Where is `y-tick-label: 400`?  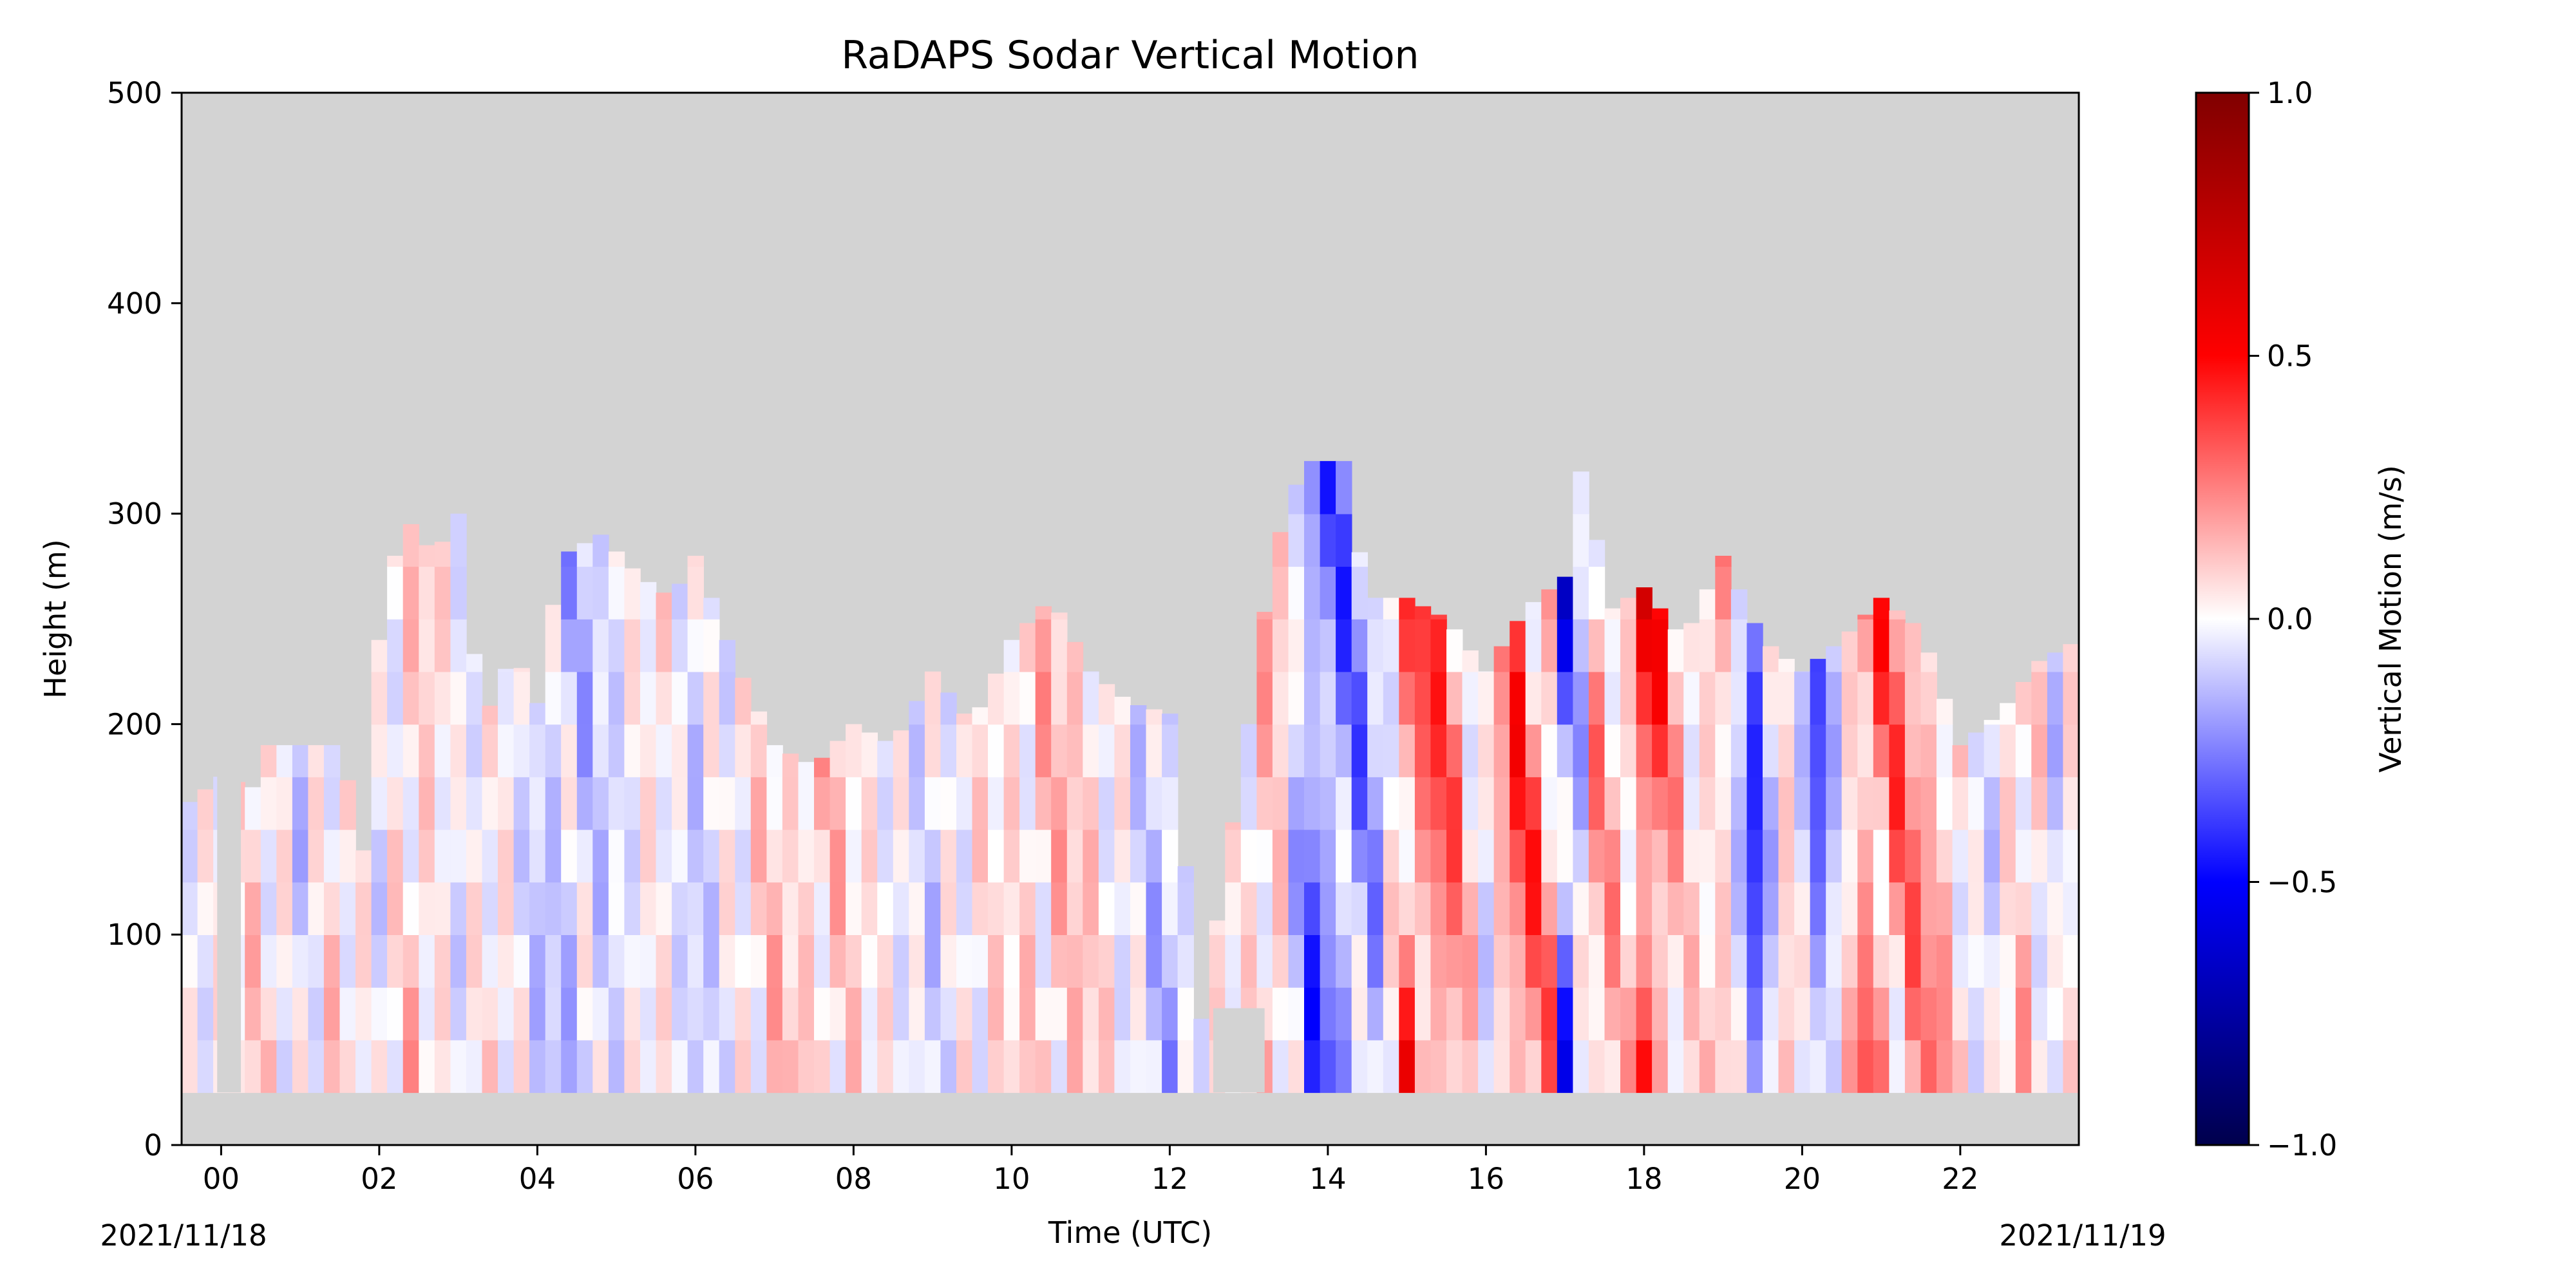
y-tick-label: 400 is located at coordinates (135, 304).